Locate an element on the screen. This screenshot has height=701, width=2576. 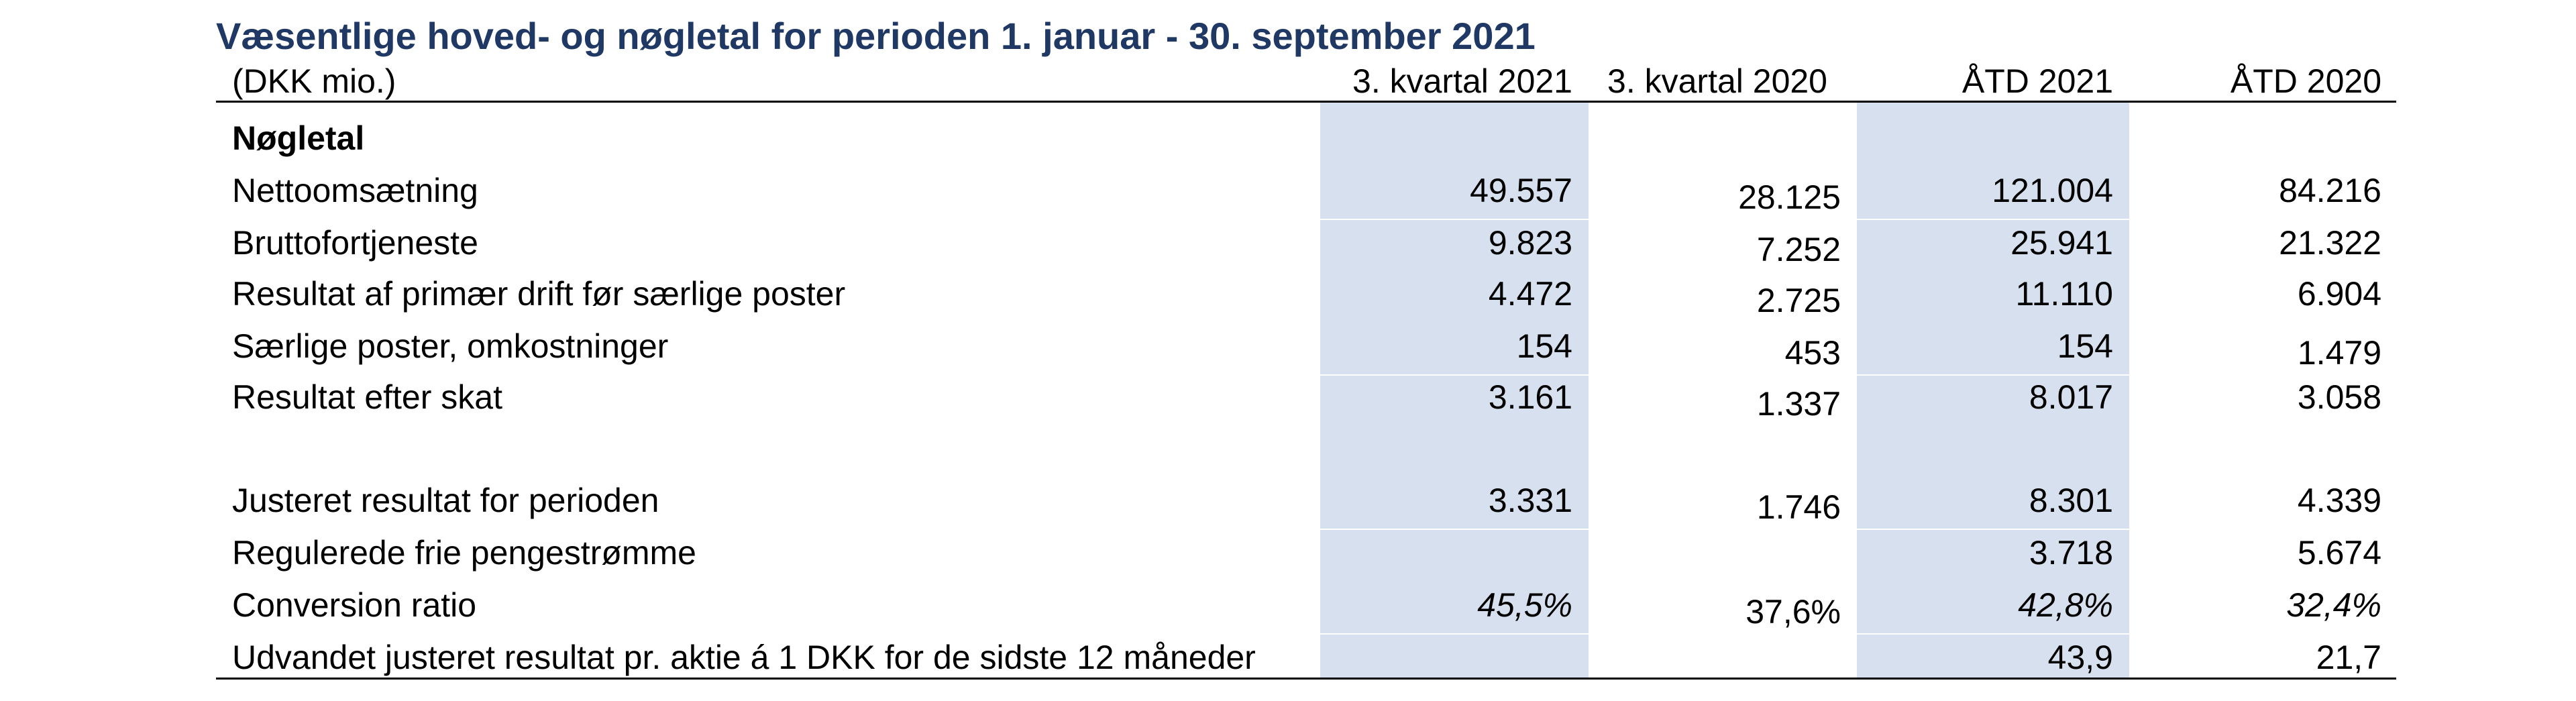
table-cell: 25.941 is located at coordinates (2061, 243).